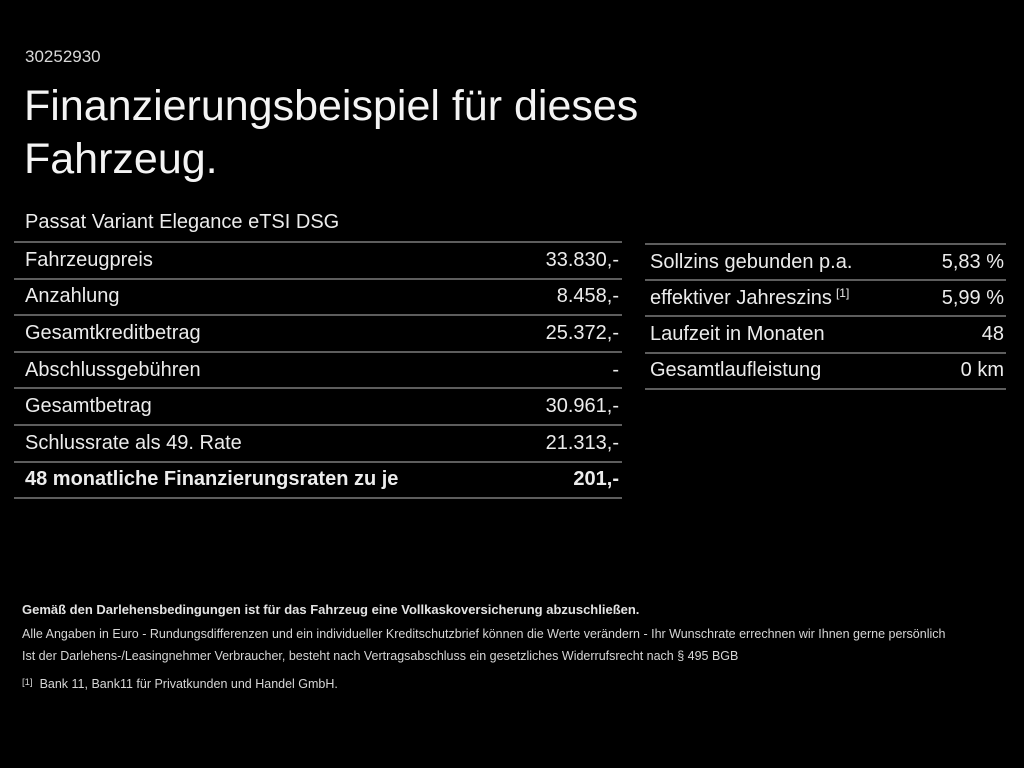 The width and height of the screenshot is (1024, 768). I want to click on conditions-row-value: 5,99 %, so click(972, 297).